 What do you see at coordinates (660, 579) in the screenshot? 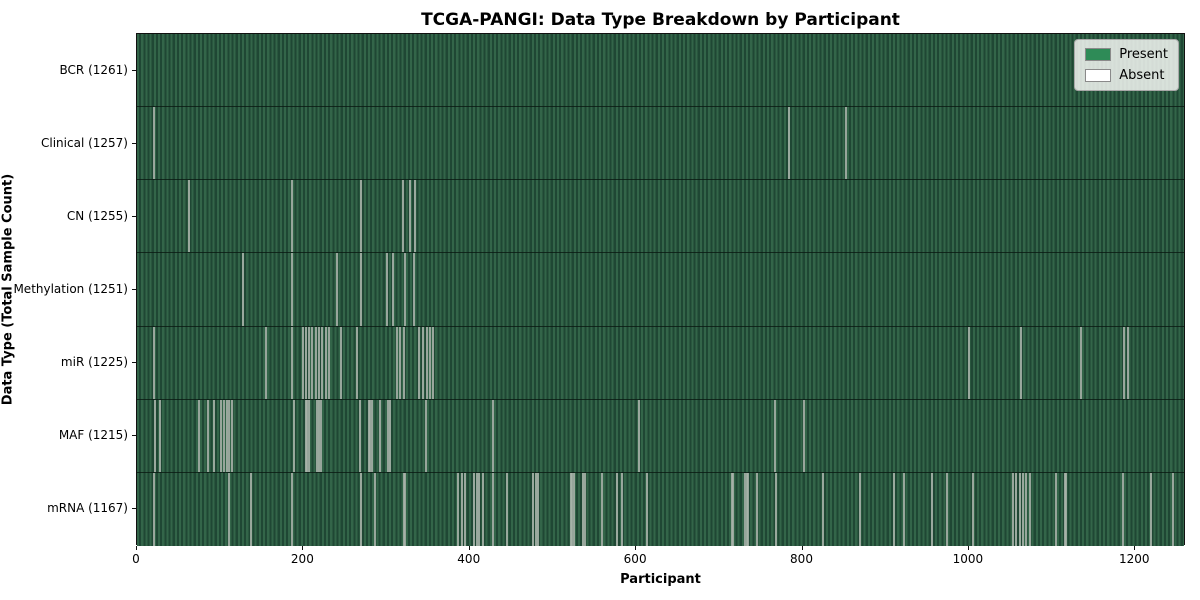
I see `x-axis-title: Participant` at bounding box center [660, 579].